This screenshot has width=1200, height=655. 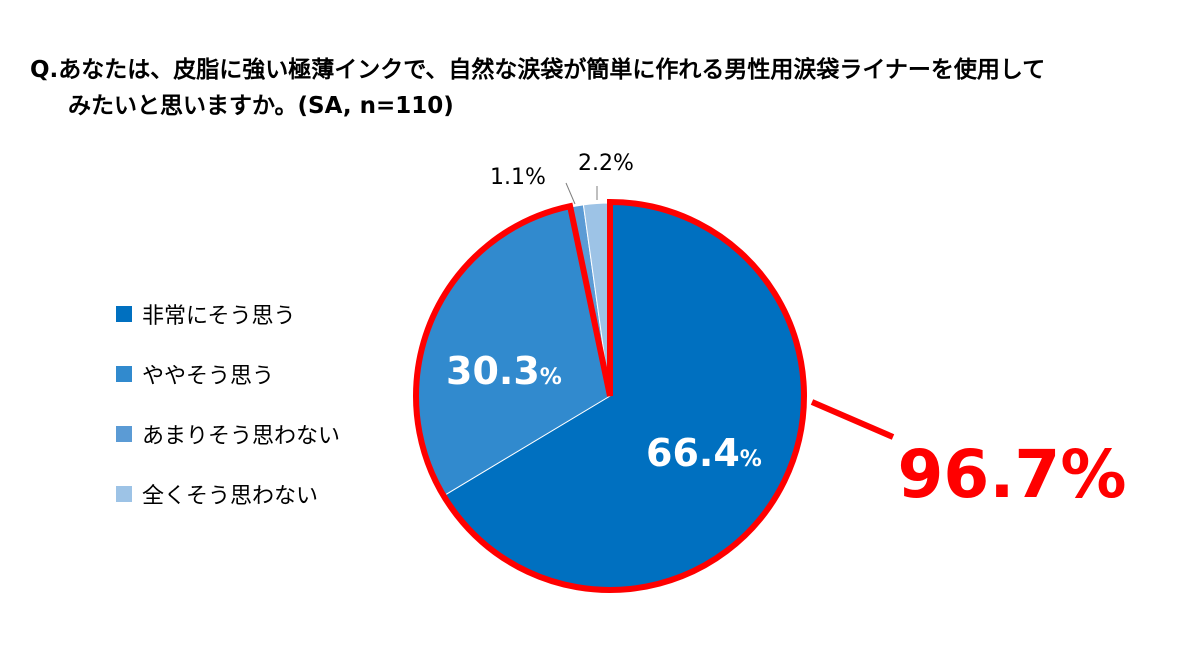 I want to click on legend-item-2: ややそう思う, so click(x=228, y=374).